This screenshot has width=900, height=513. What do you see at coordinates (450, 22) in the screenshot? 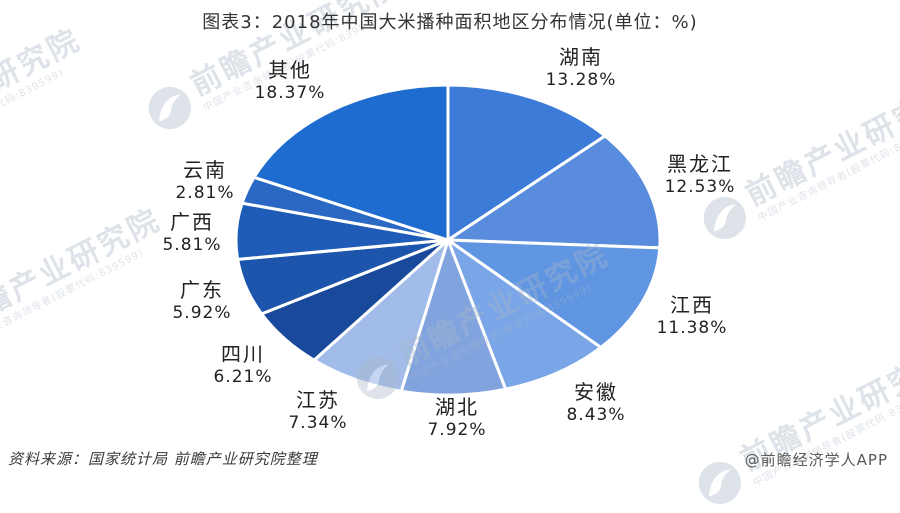
I see `page-title: 图表3：2018年中国大米播种面积地区分布情况(单位：%)` at bounding box center [450, 22].